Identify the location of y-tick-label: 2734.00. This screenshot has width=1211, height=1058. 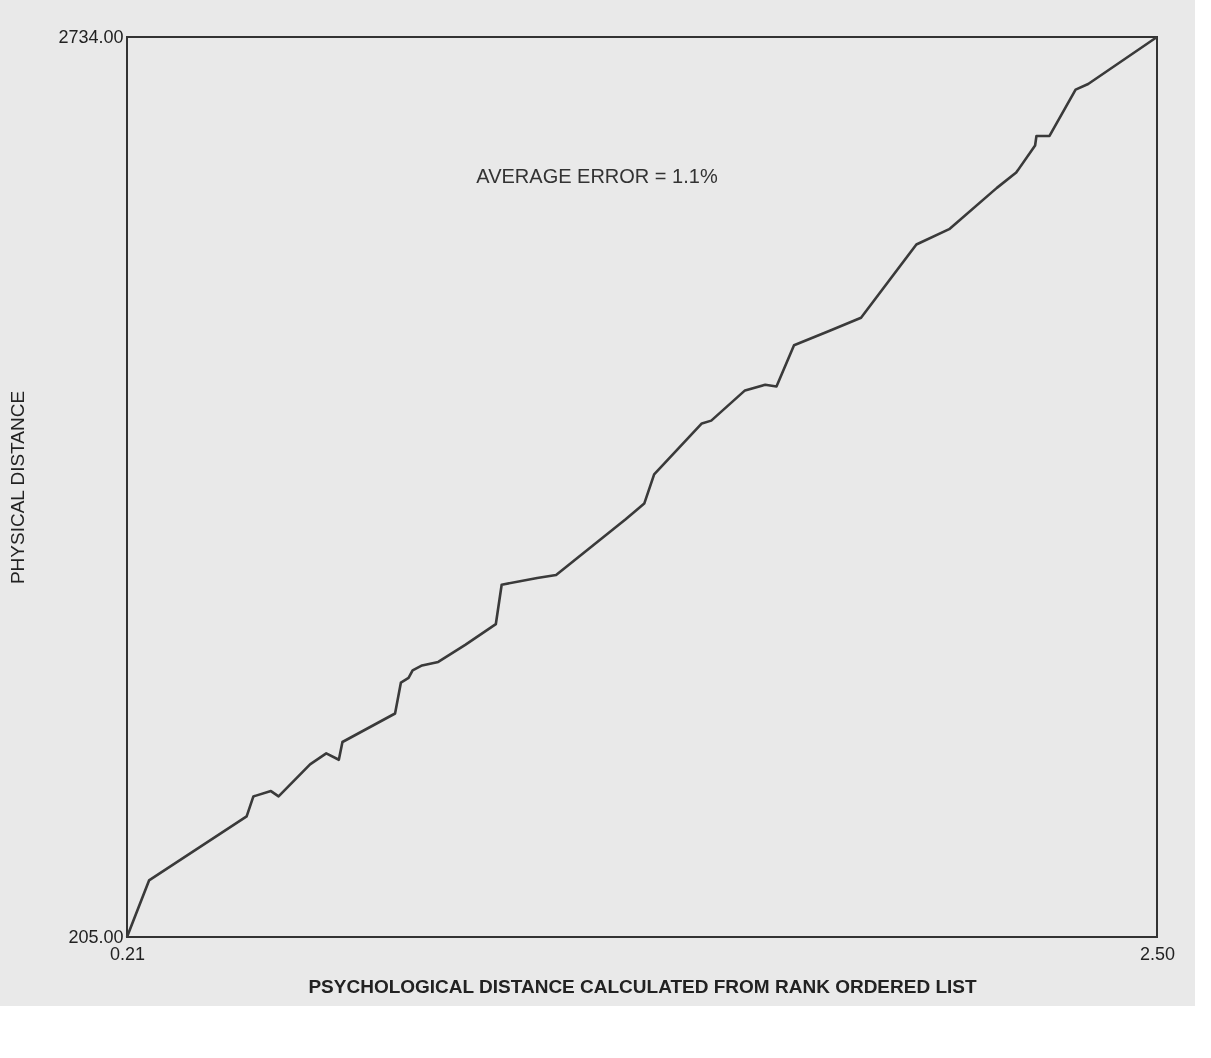
(91, 36).